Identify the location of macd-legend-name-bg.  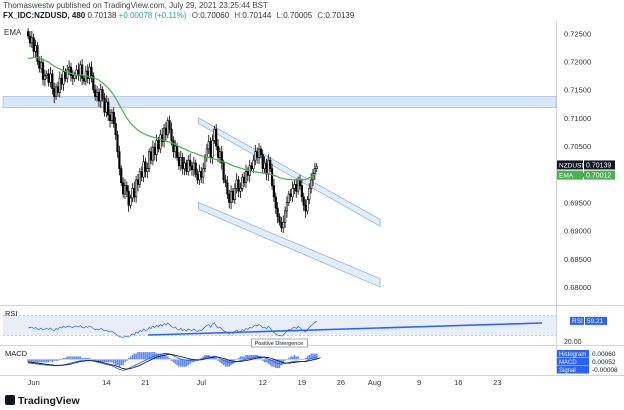
(573, 354).